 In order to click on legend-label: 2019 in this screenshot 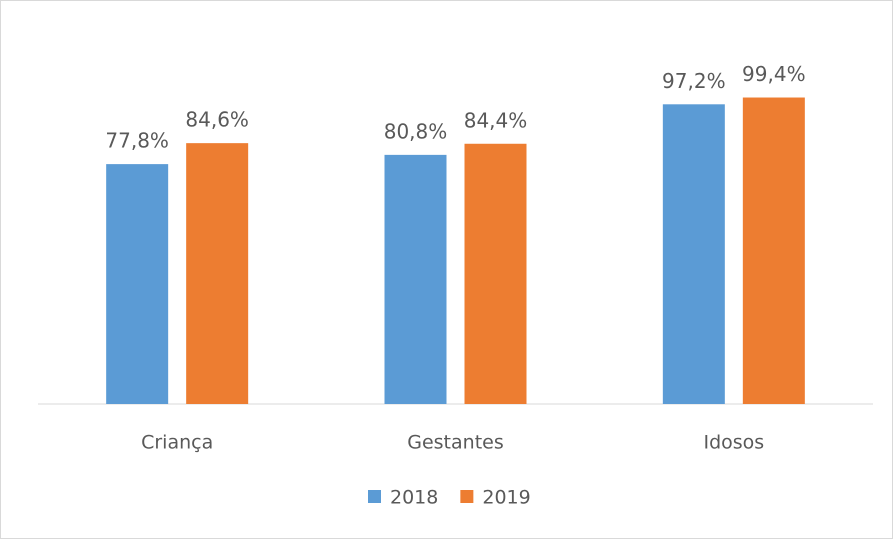, I will do `click(506, 498)`.